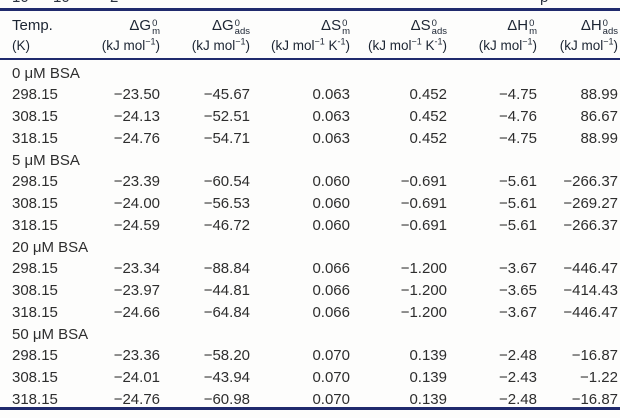 This screenshot has width=620, height=418. Describe the element at coordinates (310, 160) in the screenshot. I see `section-label-row: 5 μM BSA` at that location.